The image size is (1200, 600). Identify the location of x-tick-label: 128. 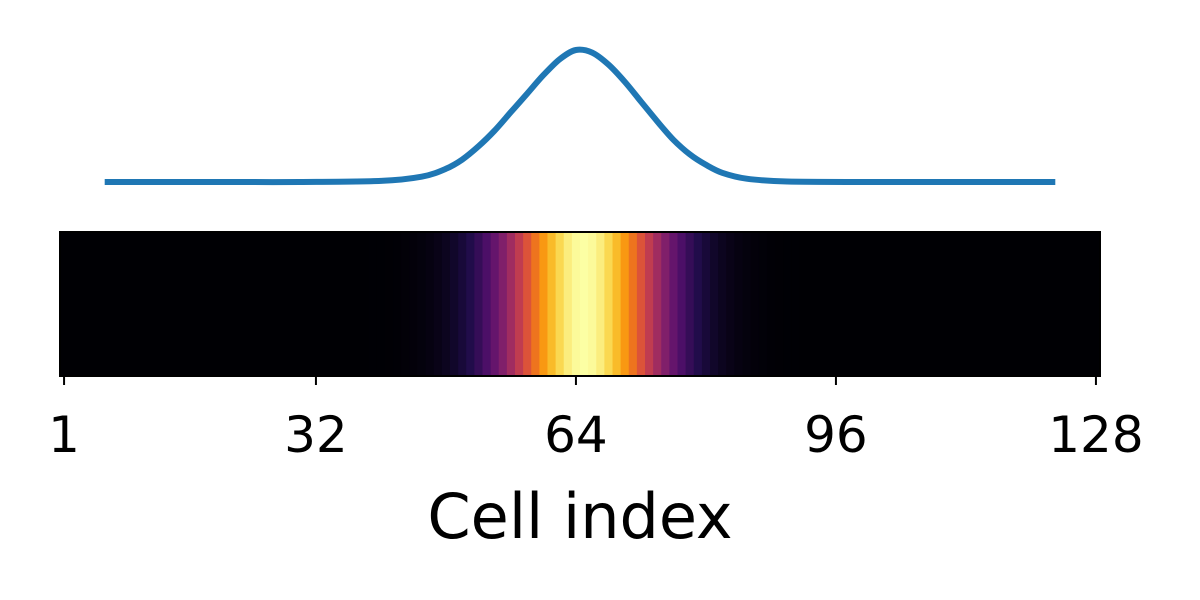
(1095, 435).